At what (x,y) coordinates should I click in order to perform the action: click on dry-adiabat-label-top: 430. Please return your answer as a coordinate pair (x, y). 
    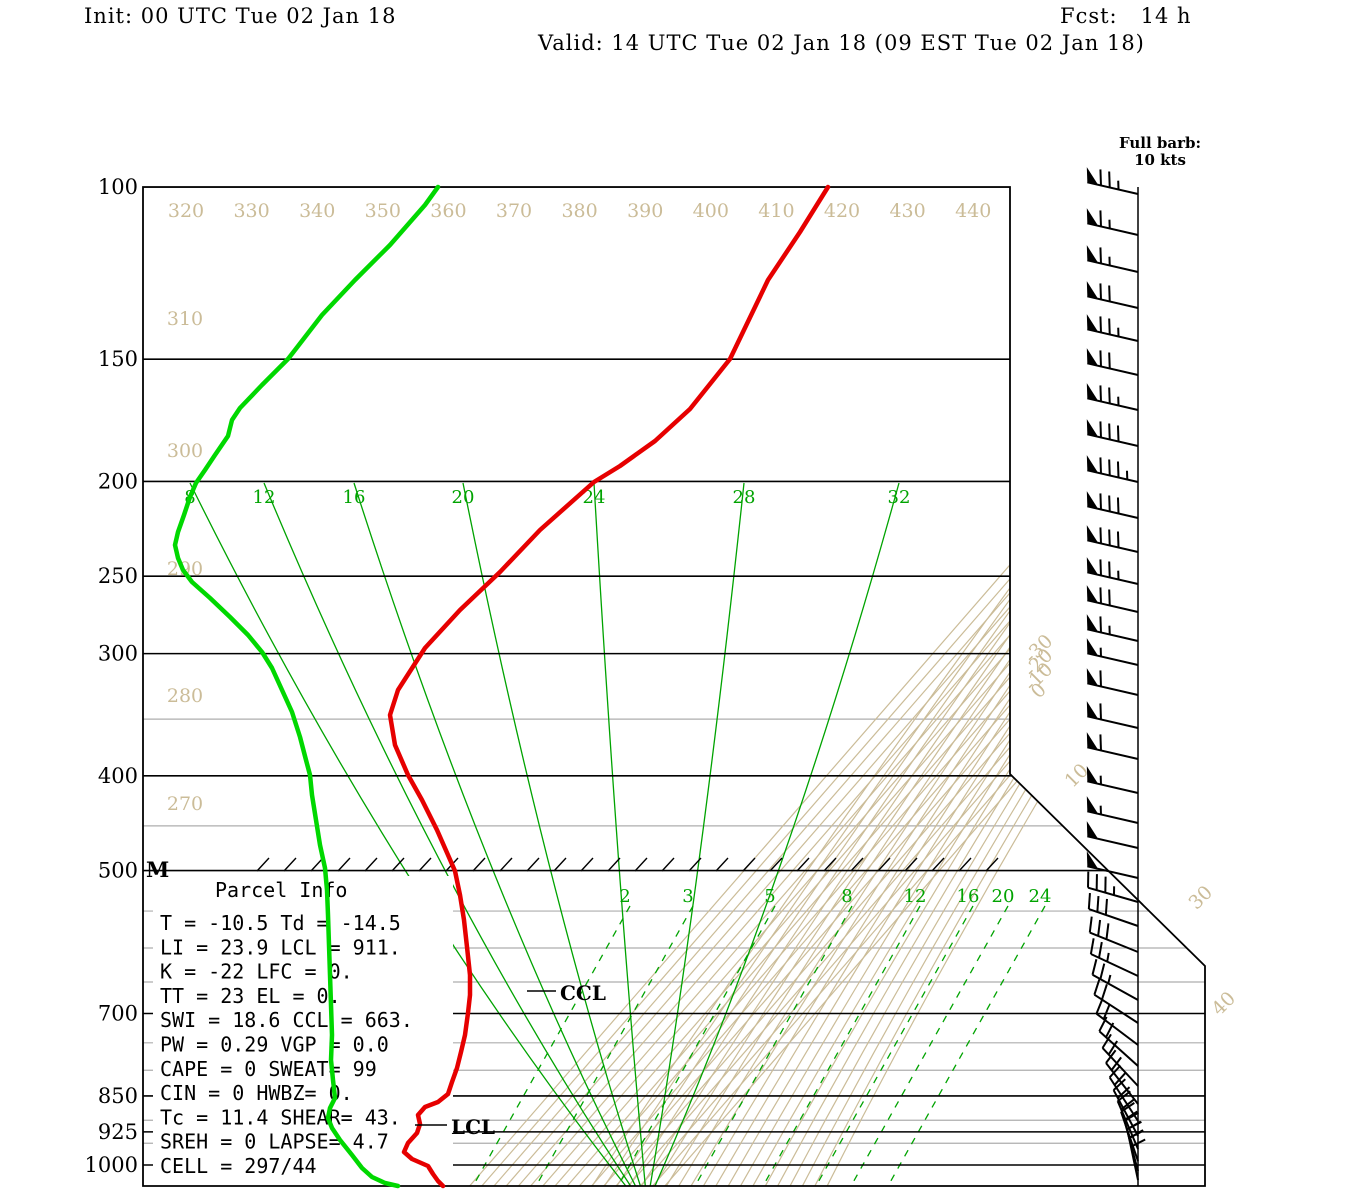
    Looking at the image, I should click on (907, 211).